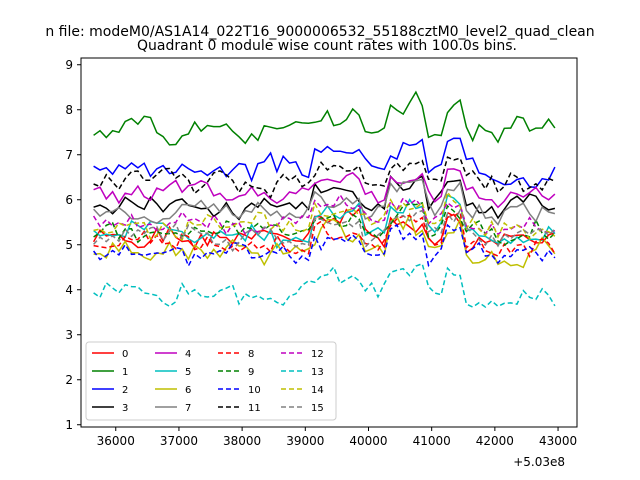  What do you see at coordinates (69, 65) in the screenshot?
I see `y-tick-label: 9` at bounding box center [69, 65].